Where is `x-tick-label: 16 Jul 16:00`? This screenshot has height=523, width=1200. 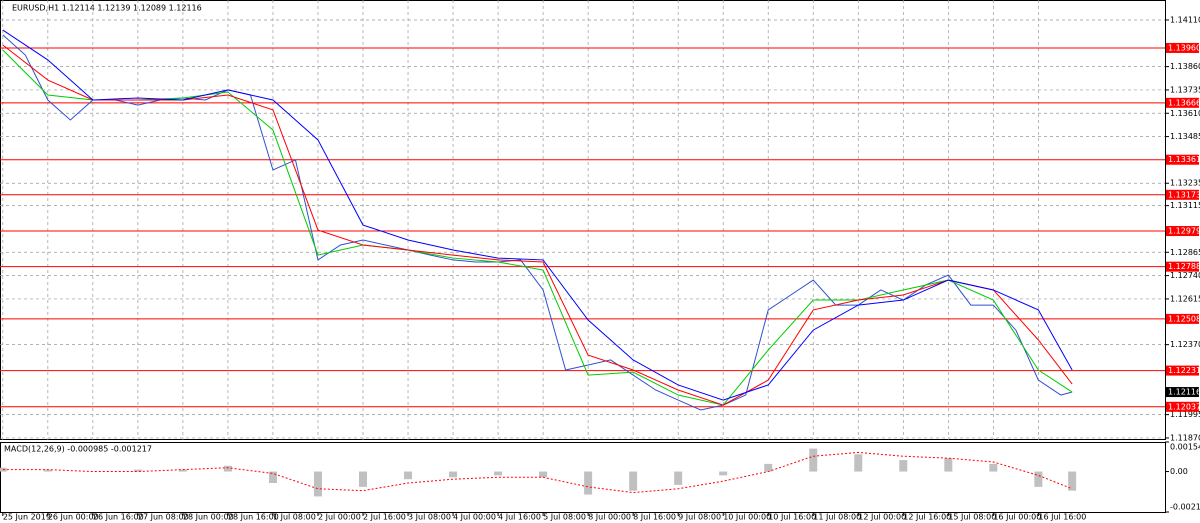 x-tick-label: 16 Jul 16:00 is located at coordinates (1062, 517).